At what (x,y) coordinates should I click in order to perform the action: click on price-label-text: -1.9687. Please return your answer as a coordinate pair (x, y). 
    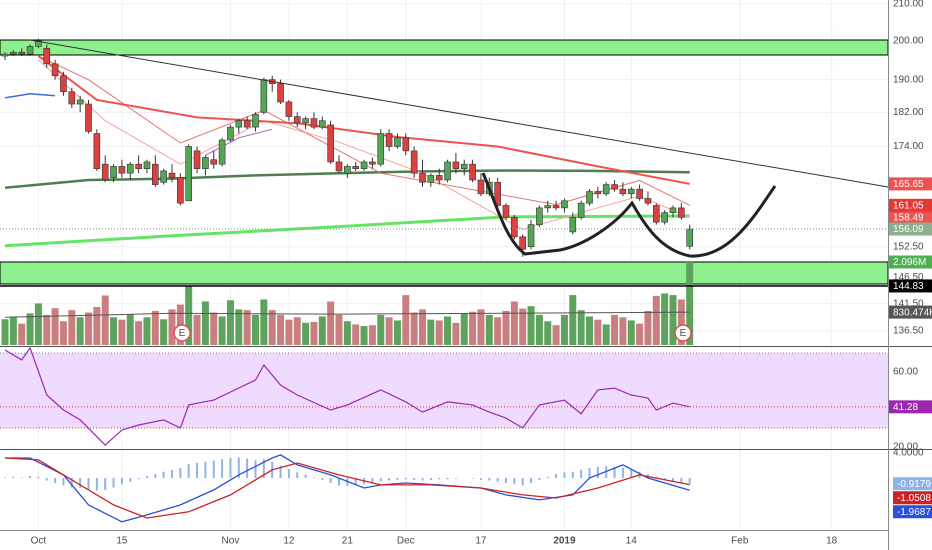
    Looking at the image, I should click on (914, 512).